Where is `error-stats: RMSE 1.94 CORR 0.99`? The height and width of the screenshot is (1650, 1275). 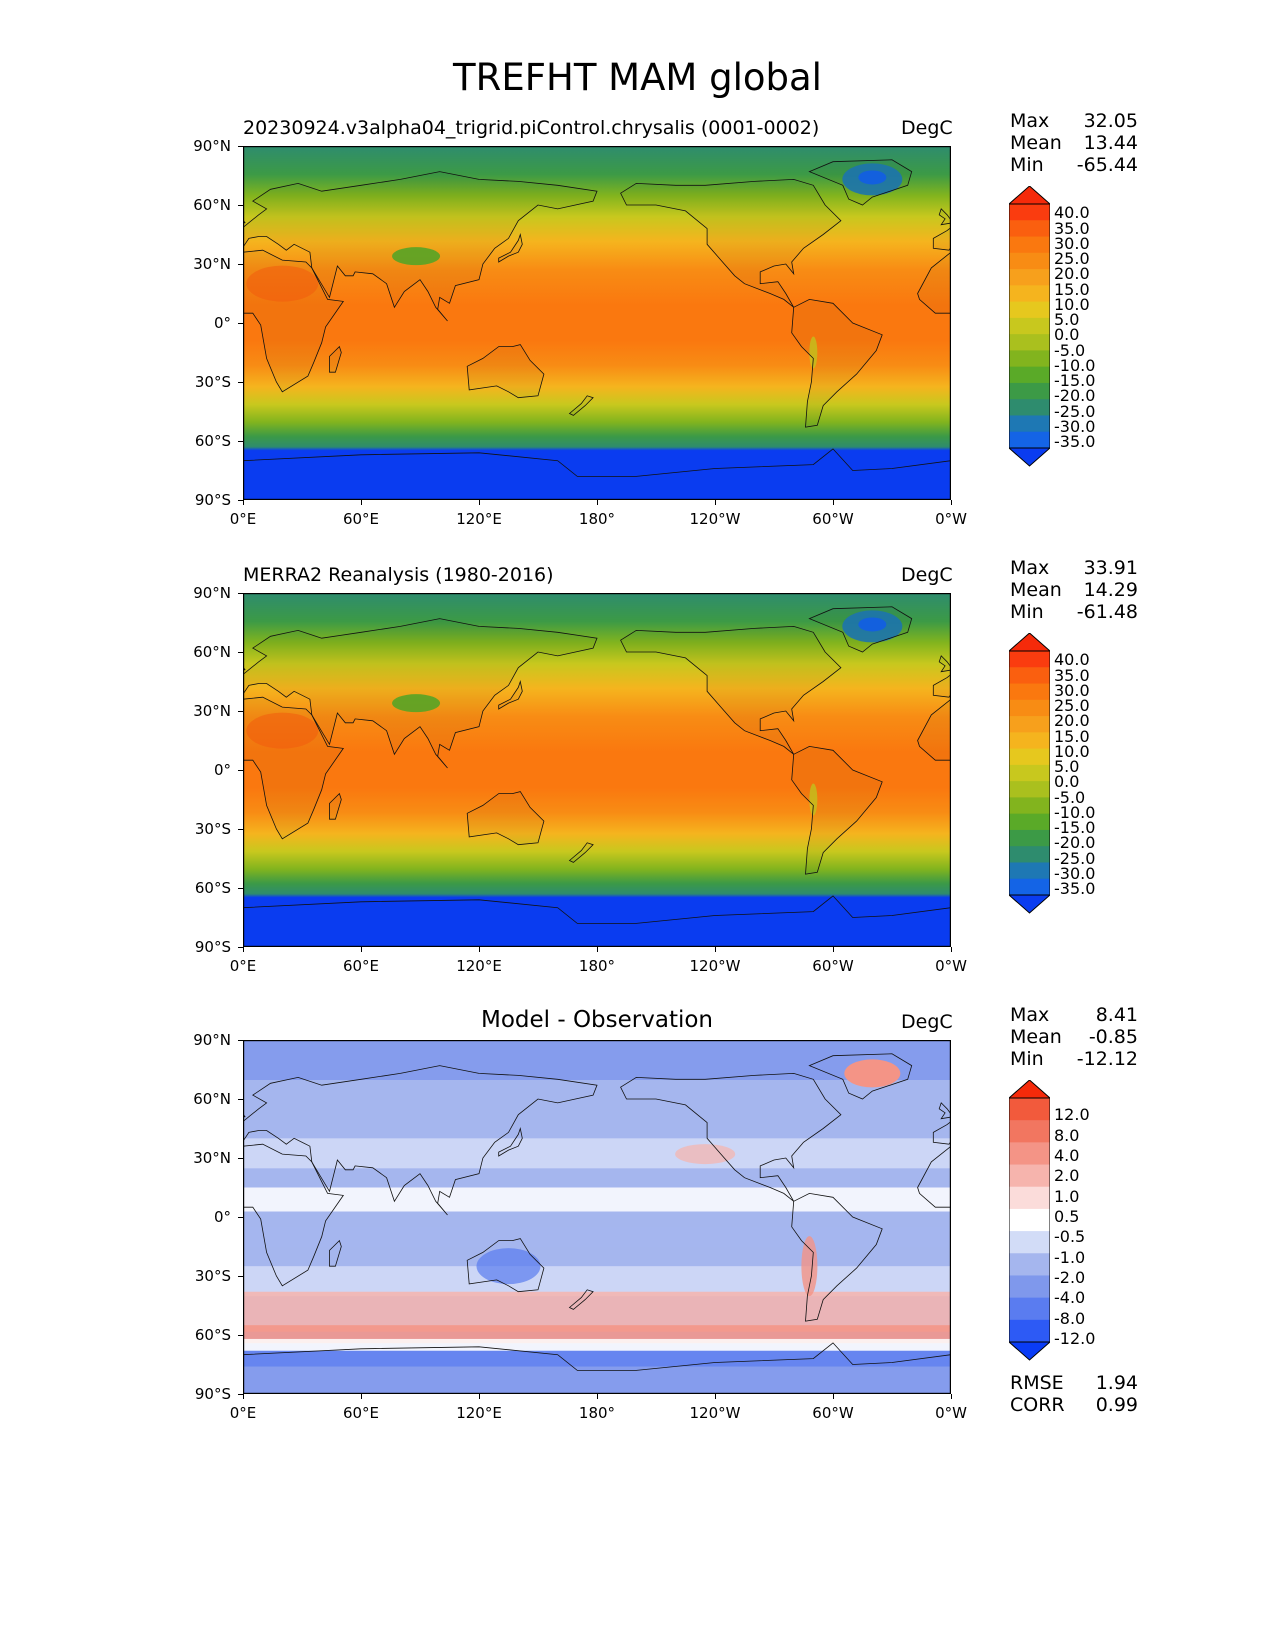
error-stats: RMSE 1.94 CORR 0.99 is located at coordinates (1074, 1394).